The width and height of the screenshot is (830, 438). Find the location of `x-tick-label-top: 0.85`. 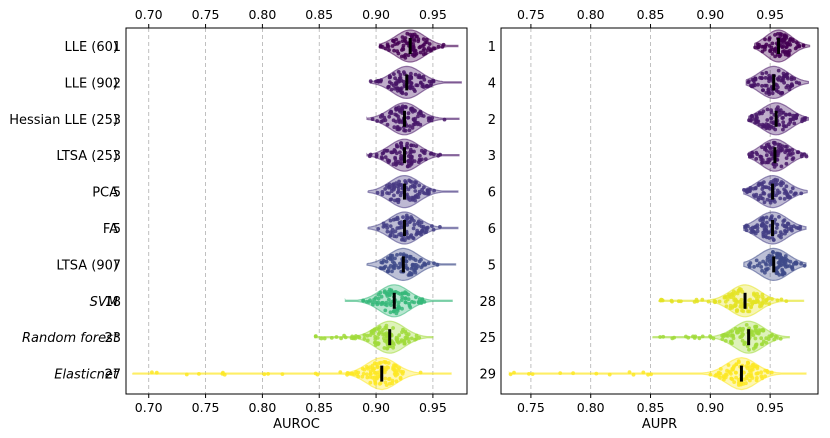

x-tick-label-top: 0.85 is located at coordinates (651, 14).